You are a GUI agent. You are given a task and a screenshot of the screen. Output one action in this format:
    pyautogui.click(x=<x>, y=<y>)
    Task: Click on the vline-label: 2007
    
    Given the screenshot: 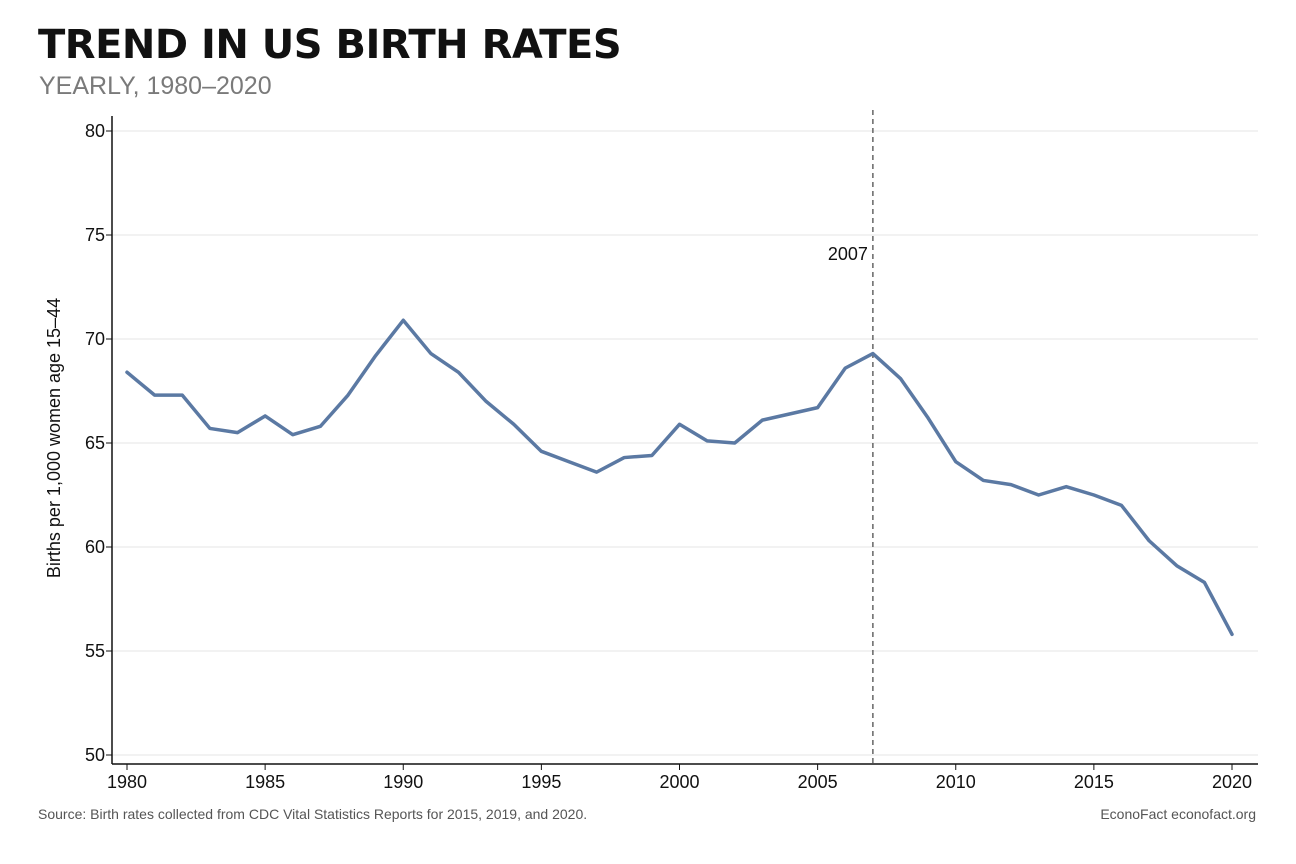 What is the action you would take?
    pyautogui.click(x=848, y=254)
    